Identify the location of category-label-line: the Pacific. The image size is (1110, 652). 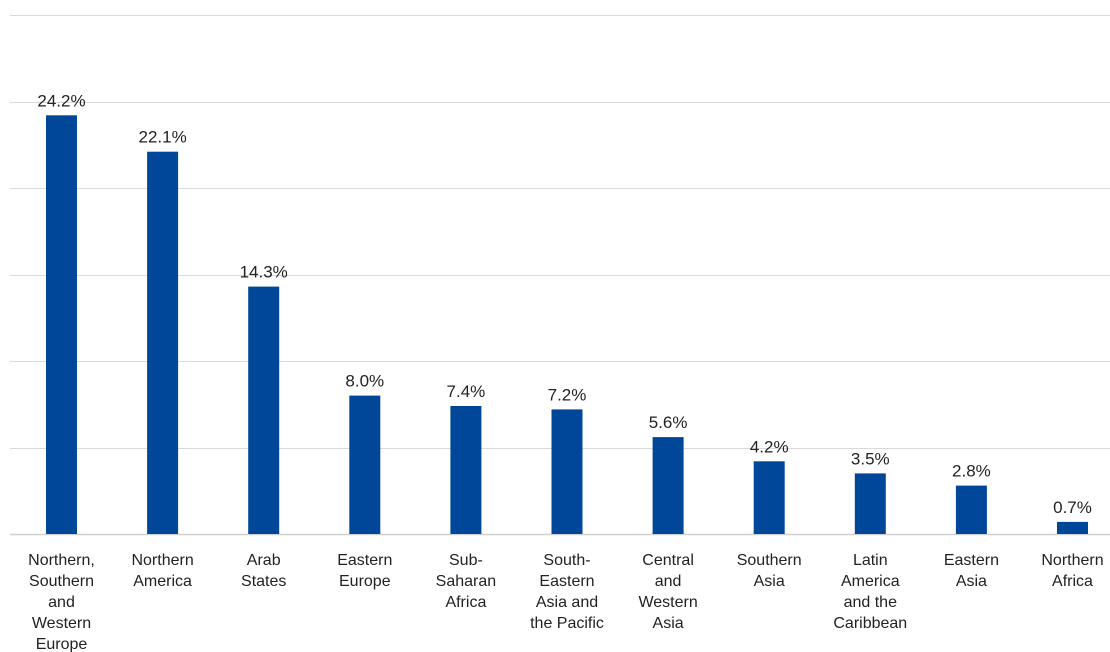
(567, 623).